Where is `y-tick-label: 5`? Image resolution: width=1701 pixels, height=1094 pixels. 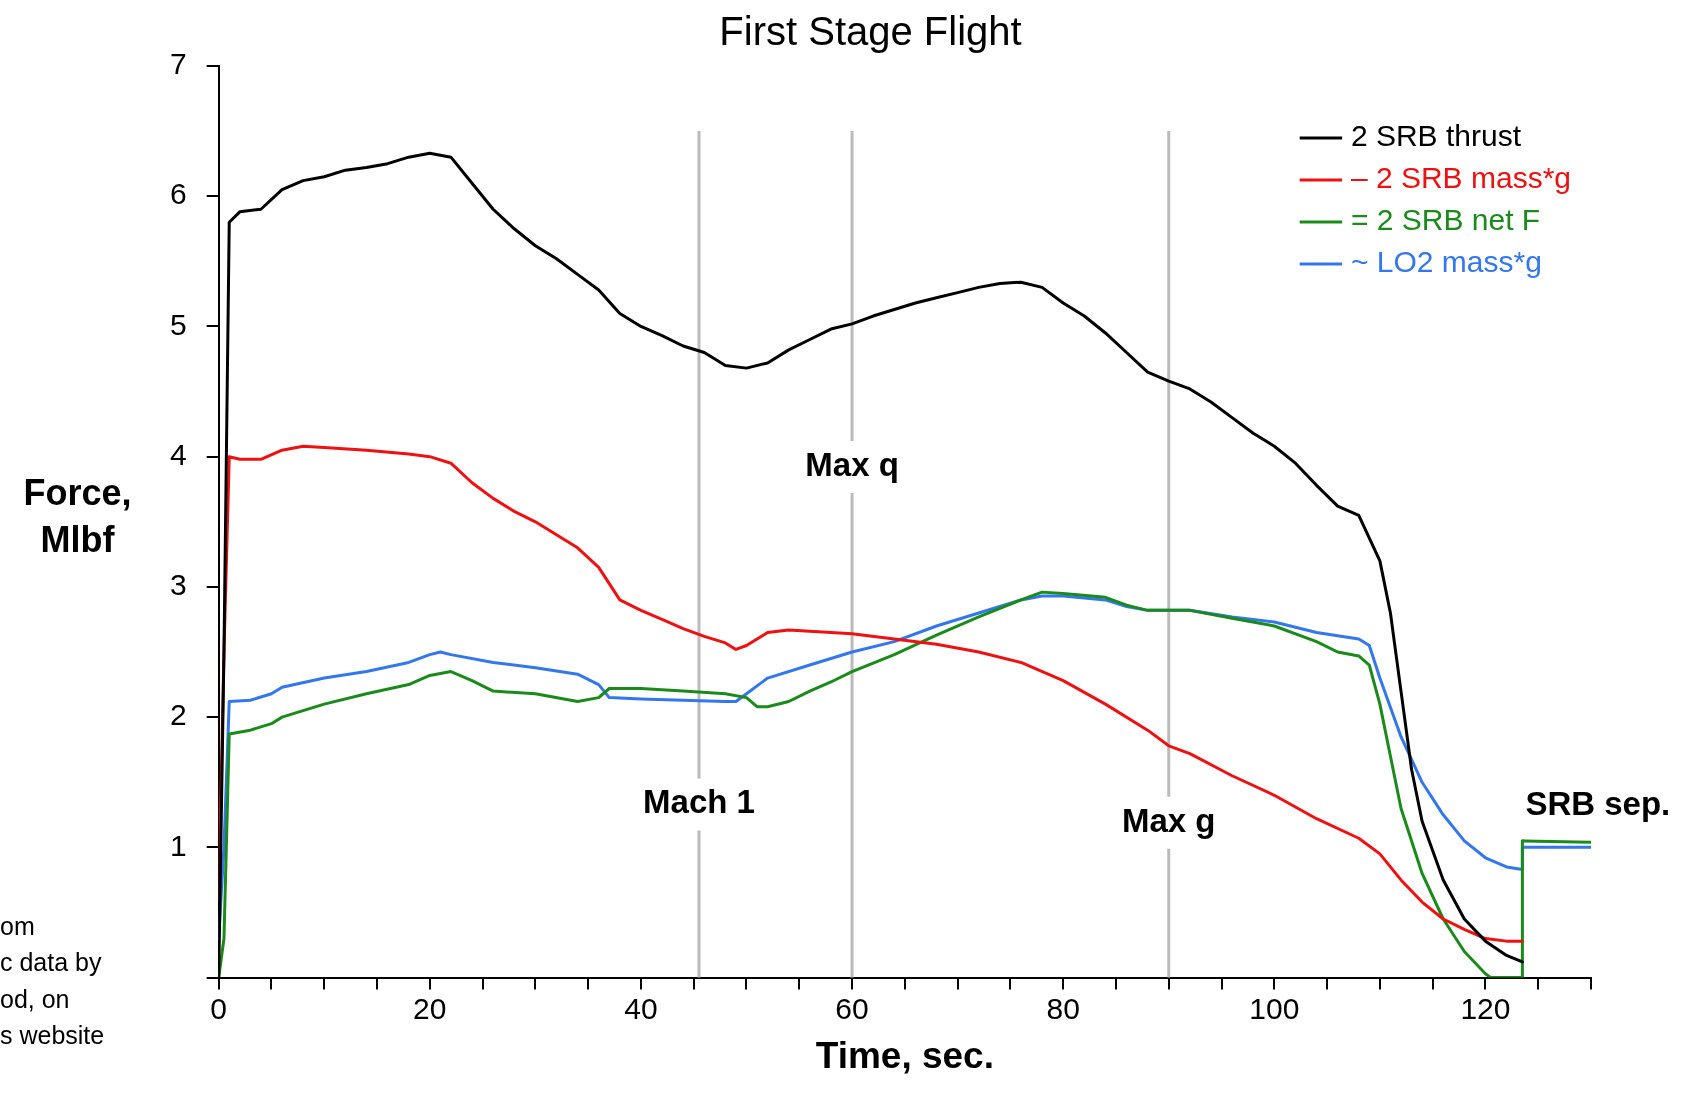
y-tick-label: 5 is located at coordinates (178, 324).